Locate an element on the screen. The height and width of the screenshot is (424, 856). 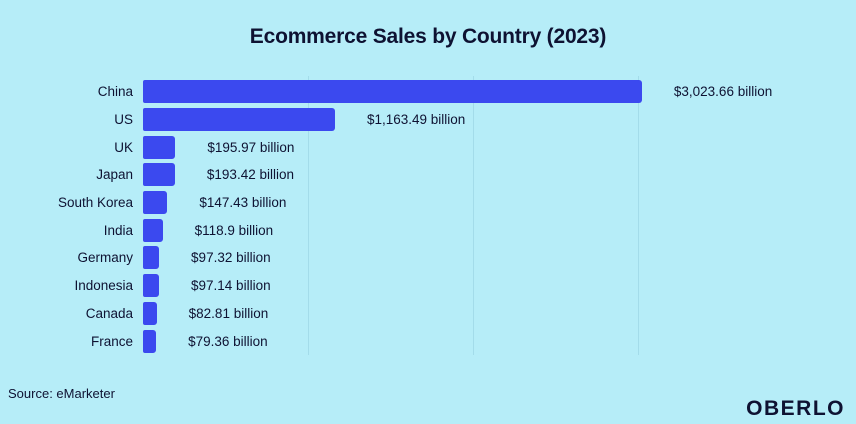
bar-south-korea is located at coordinates (155, 203).